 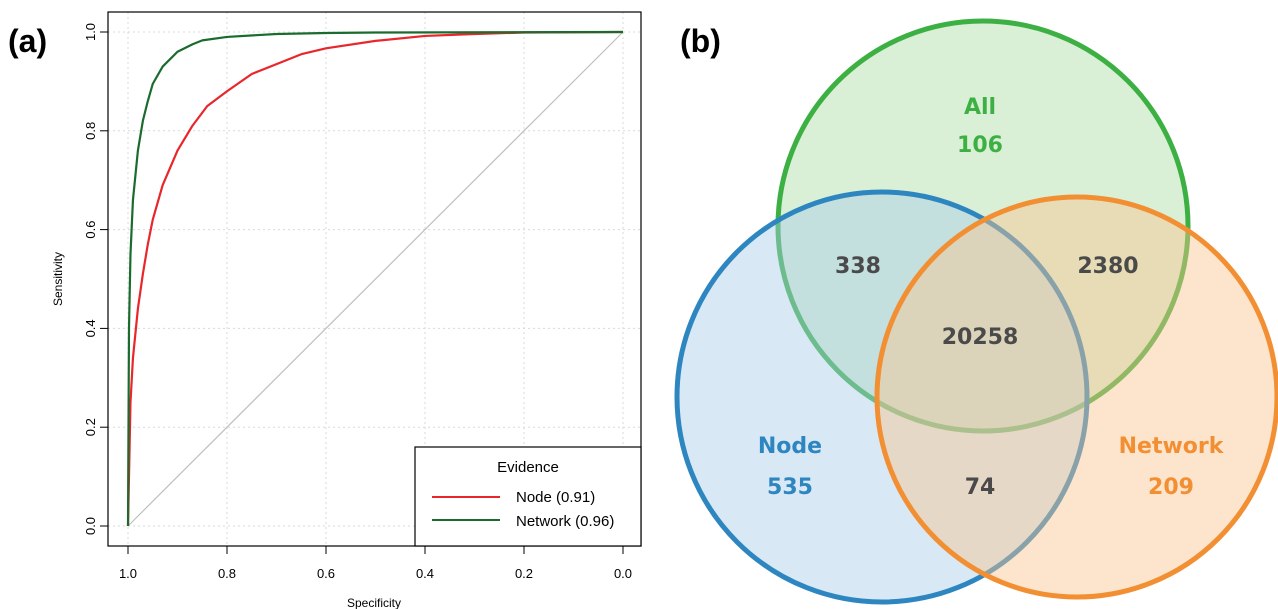 I want to click on venn-set-count-all: 106, so click(x=980, y=145).